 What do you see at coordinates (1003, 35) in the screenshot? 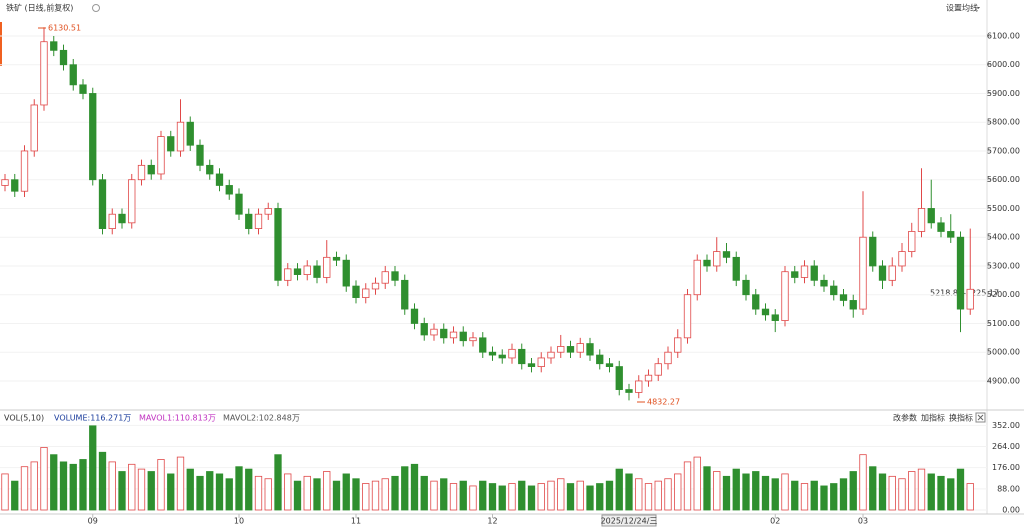
I see `y-tick-label: 6100.00` at bounding box center [1003, 35].